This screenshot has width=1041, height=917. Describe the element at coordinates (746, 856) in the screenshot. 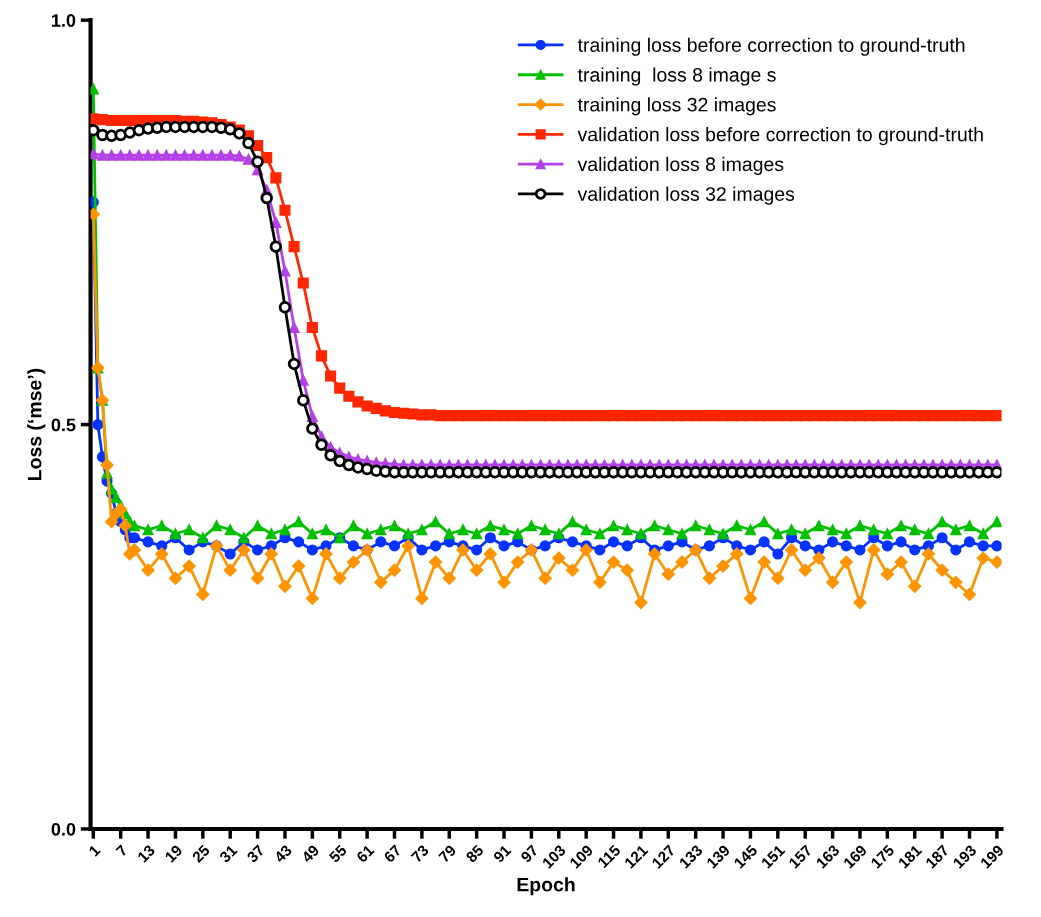

I see `x-tick-label: 145` at that location.